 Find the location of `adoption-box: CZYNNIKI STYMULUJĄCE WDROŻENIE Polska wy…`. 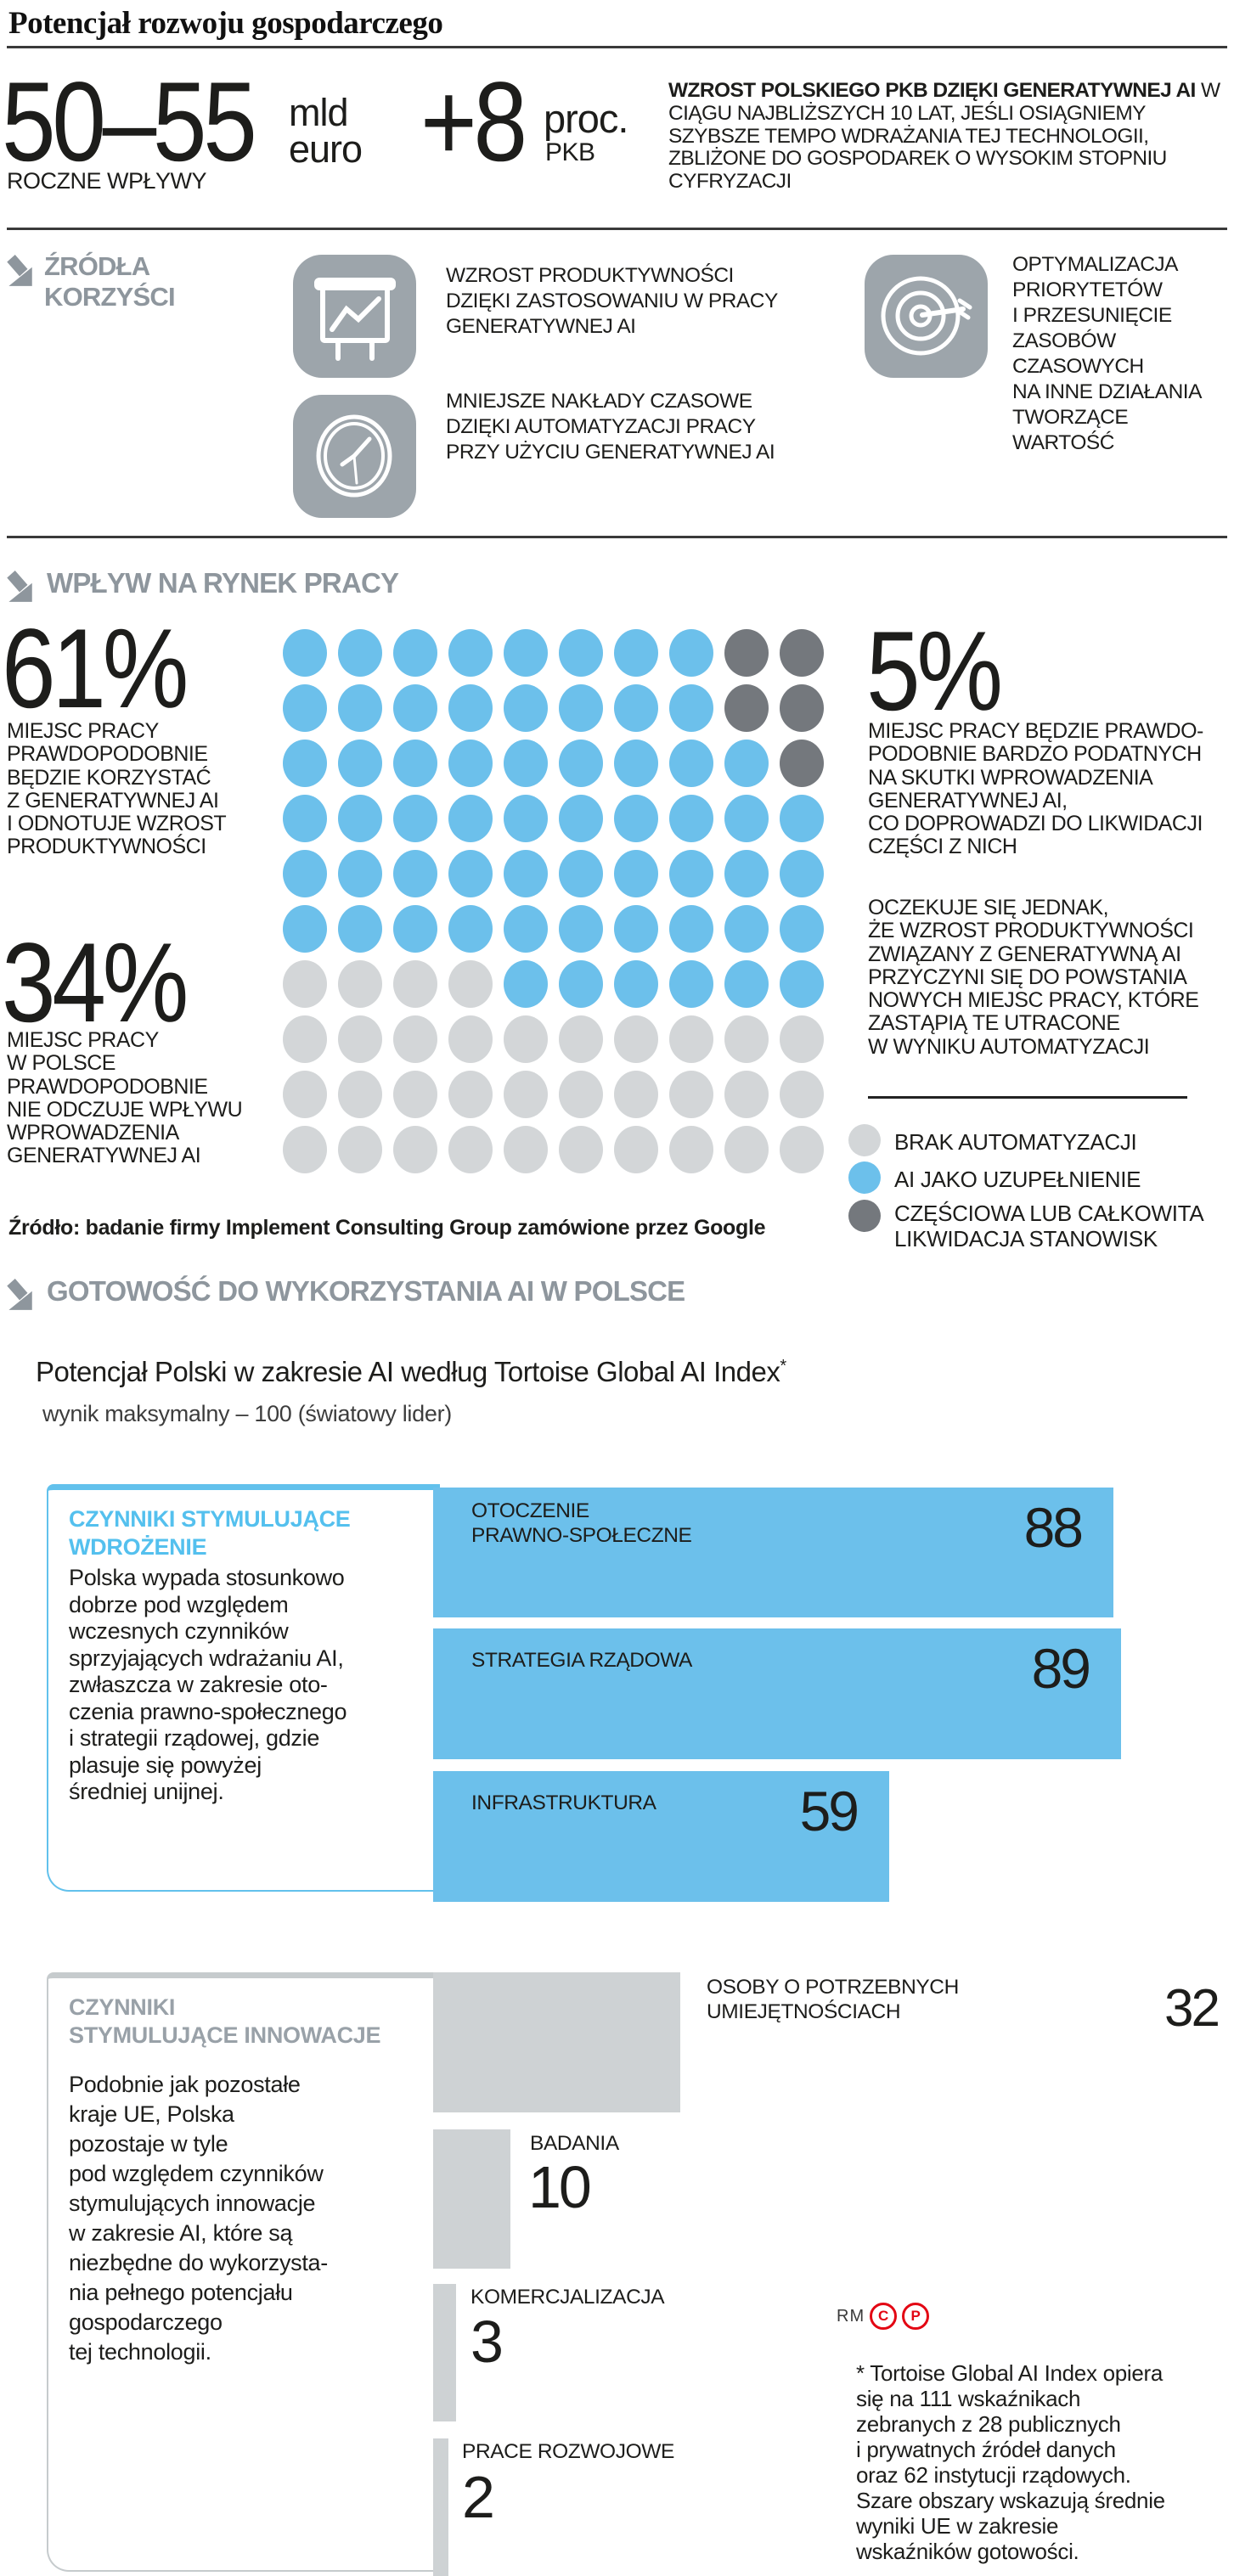

adoption-box: CZYNNIKI STYMULUJĄCE WDROŻENIE Polska wy… is located at coordinates (243, 1688).